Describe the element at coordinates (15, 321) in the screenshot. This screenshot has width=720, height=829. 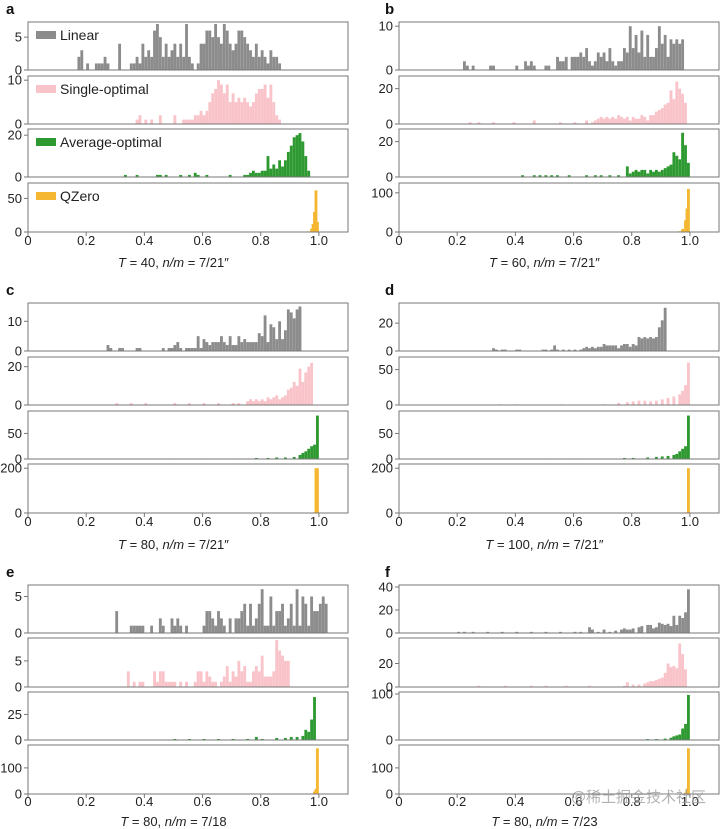
I see `y-tick-label: 10` at that location.